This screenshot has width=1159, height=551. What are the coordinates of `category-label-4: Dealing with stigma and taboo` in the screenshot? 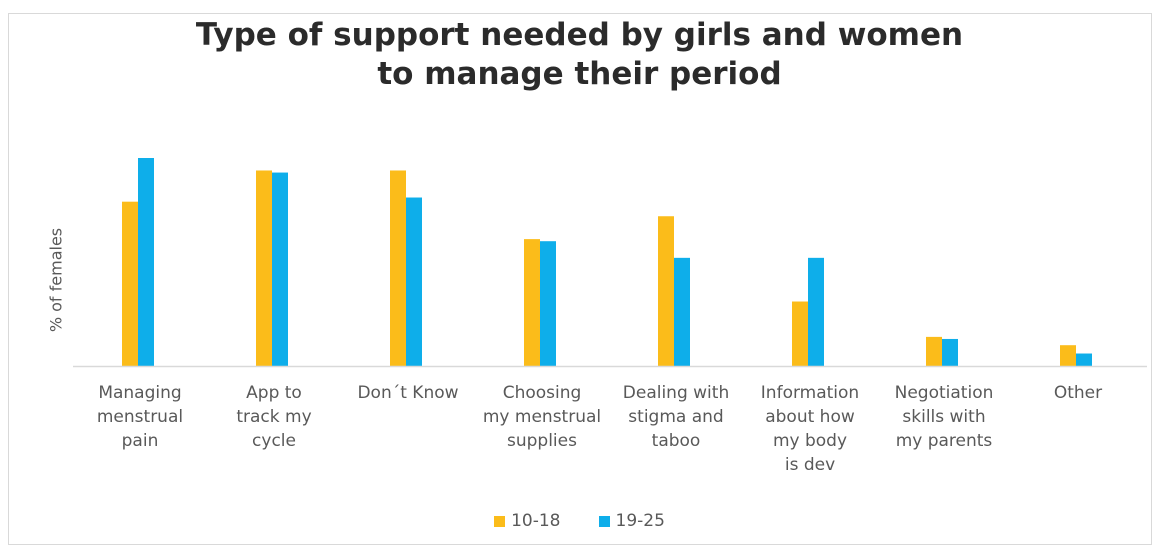 It's located at (676, 417).